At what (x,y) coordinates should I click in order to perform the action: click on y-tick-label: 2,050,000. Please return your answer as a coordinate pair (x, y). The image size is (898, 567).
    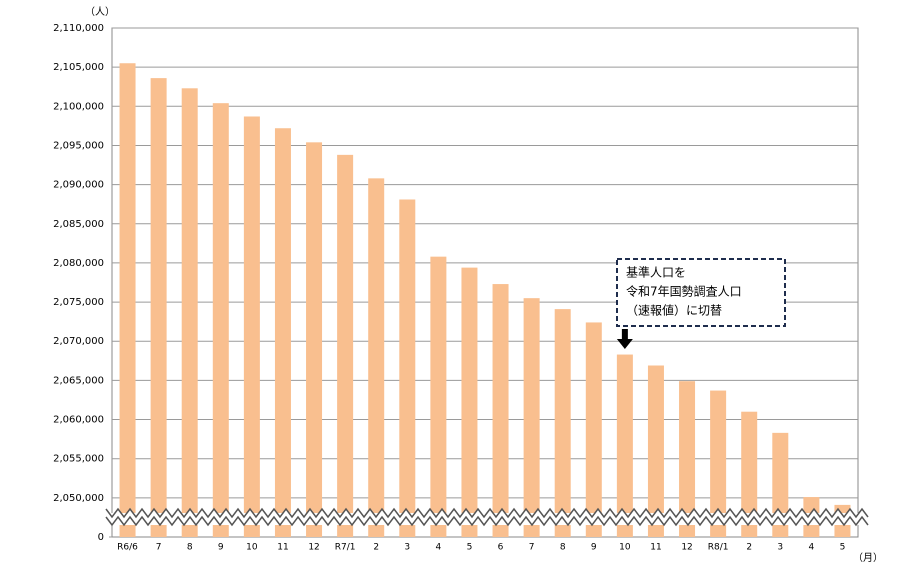
    Looking at the image, I should click on (78, 498).